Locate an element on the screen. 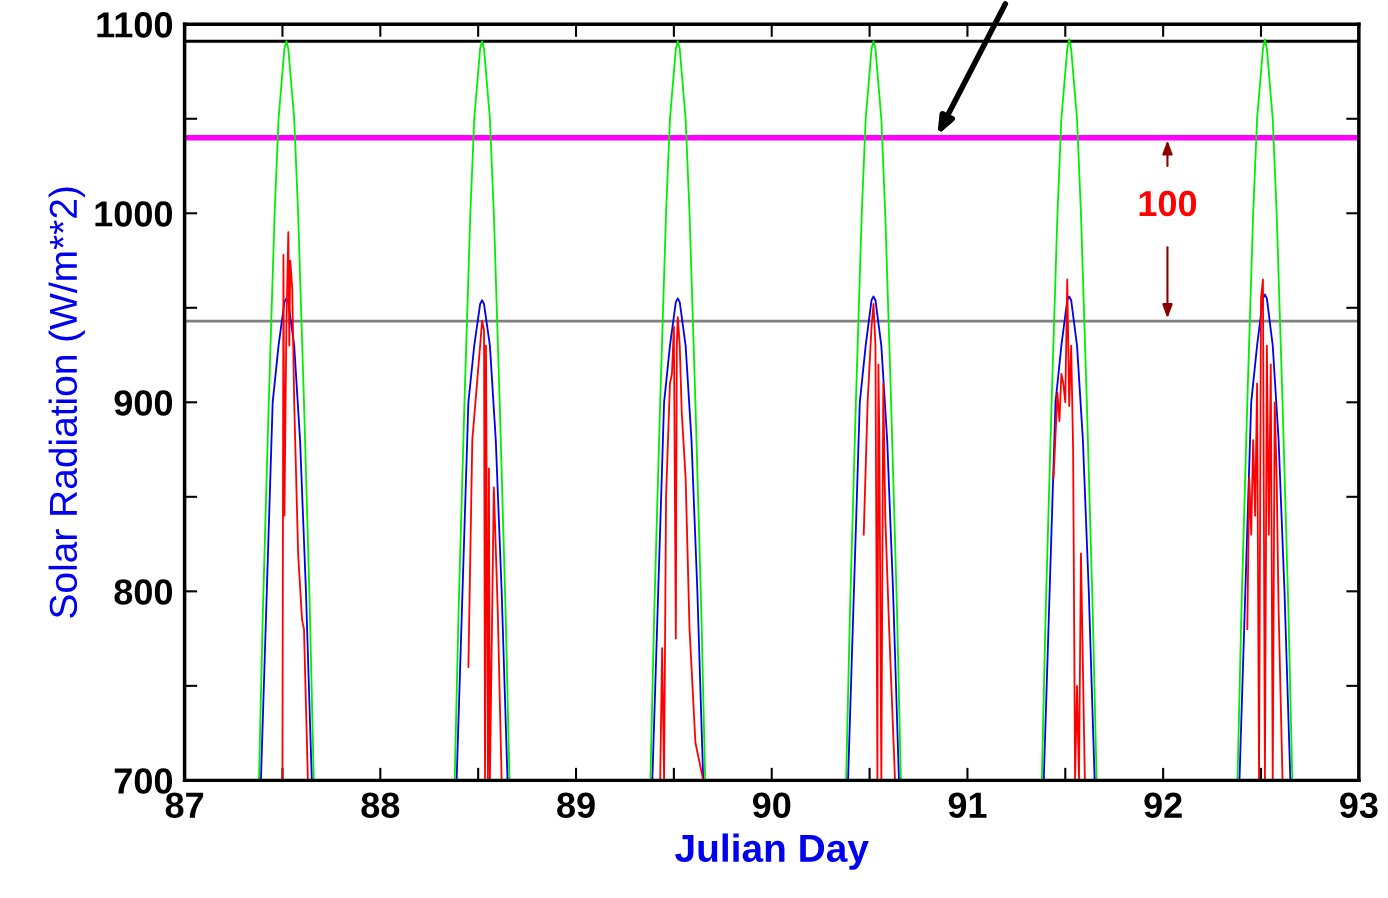  y-tick-label: 800 is located at coordinates (143, 592).